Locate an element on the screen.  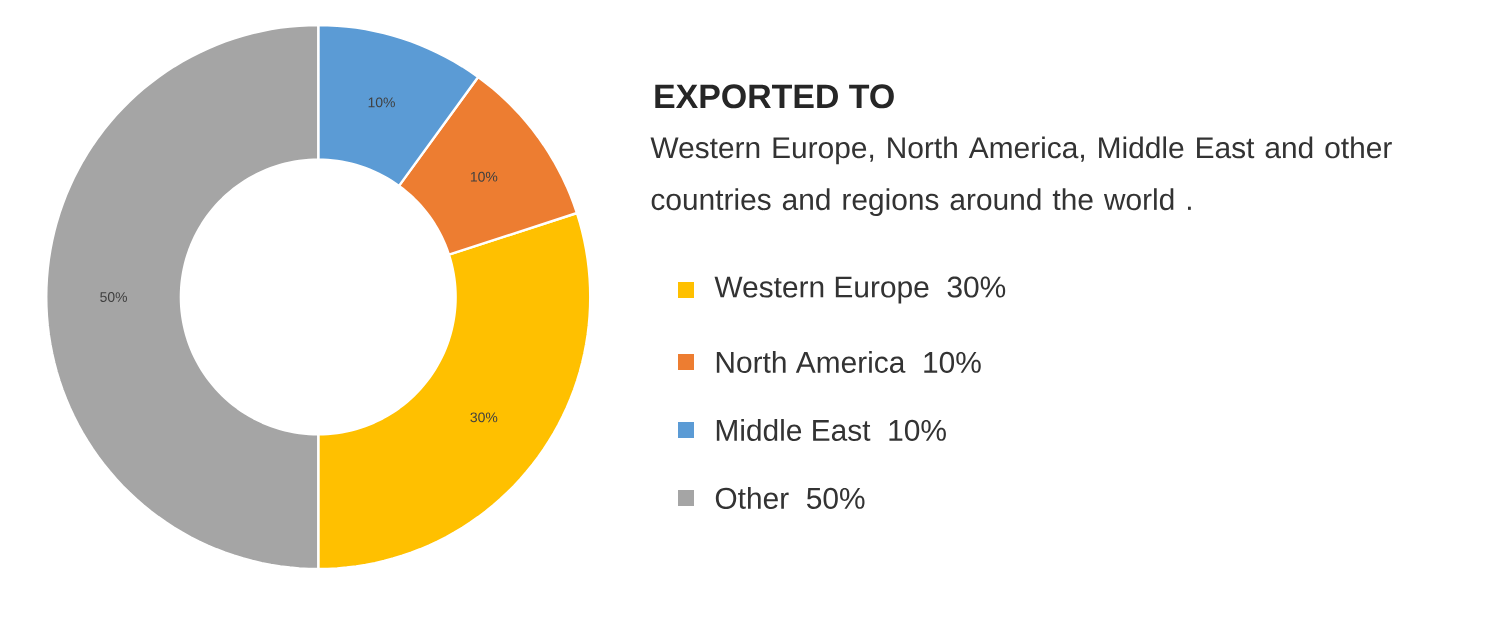
legend-label: Middle East is located at coordinates (793, 430).